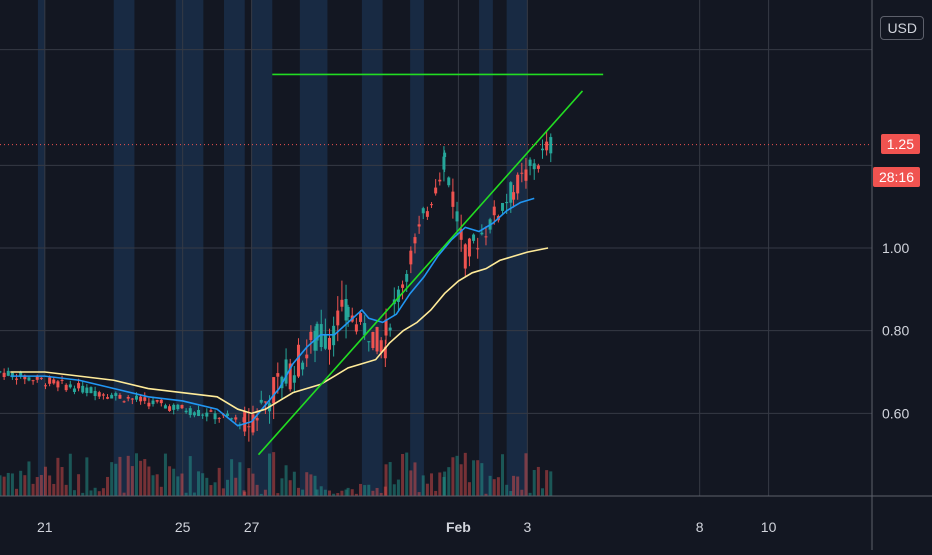 This screenshot has width=932, height=555. What do you see at coordinates (900, 143) in the screenshot?
I see `last-price-tag: 1.25` at bounding box center [900, 143].